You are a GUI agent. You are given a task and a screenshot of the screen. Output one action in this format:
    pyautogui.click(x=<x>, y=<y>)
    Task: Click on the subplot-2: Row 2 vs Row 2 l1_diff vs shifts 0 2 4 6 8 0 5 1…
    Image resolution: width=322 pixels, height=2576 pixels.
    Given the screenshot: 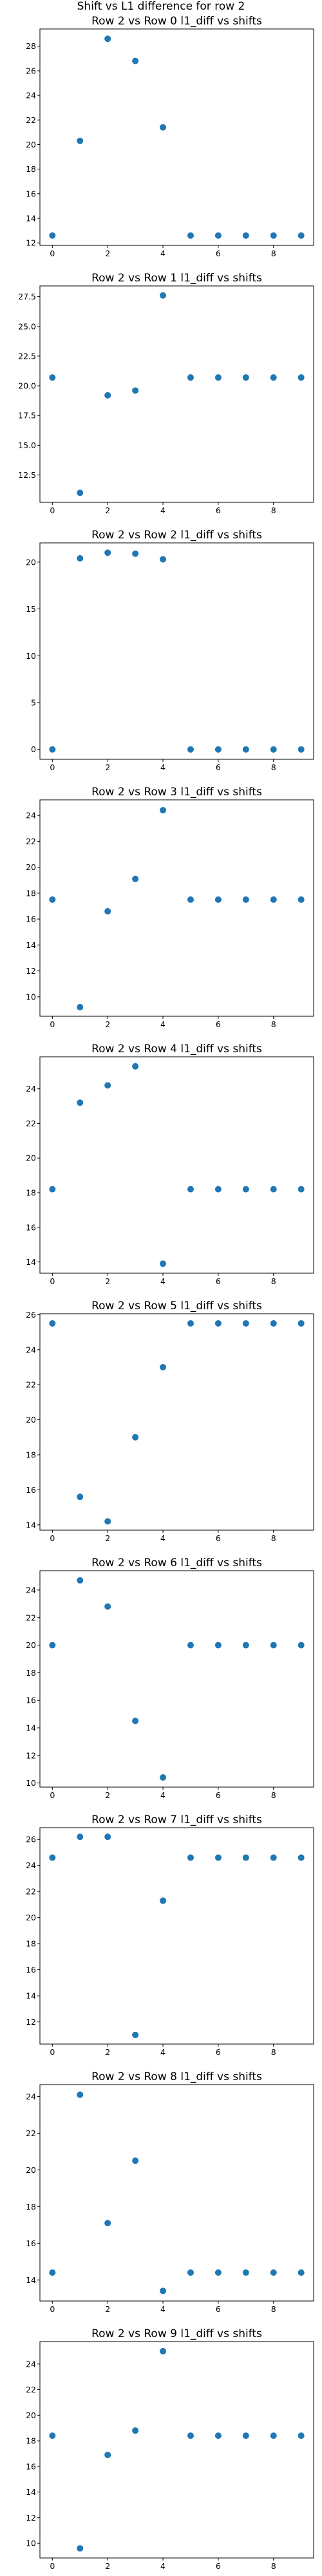 What is the action you would take?
    pyautogui.click(x=170, y=651)
    